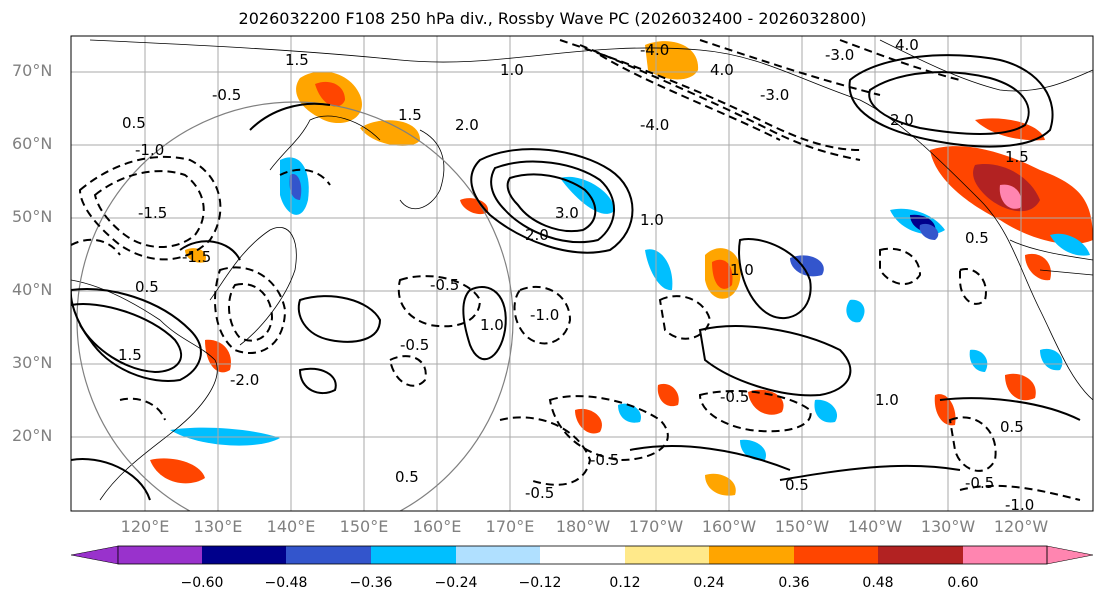 The image size is (1105, 604). I want to click on lon-label: 180°W, so click(583, 526).